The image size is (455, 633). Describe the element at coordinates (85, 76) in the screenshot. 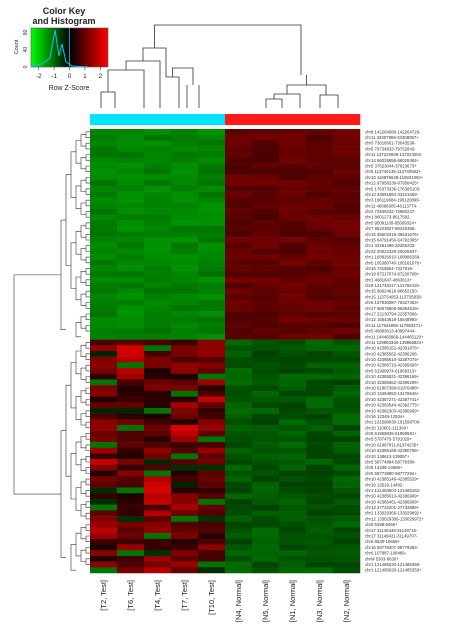

I see `color-key-x-tick-label: 1` at that location.